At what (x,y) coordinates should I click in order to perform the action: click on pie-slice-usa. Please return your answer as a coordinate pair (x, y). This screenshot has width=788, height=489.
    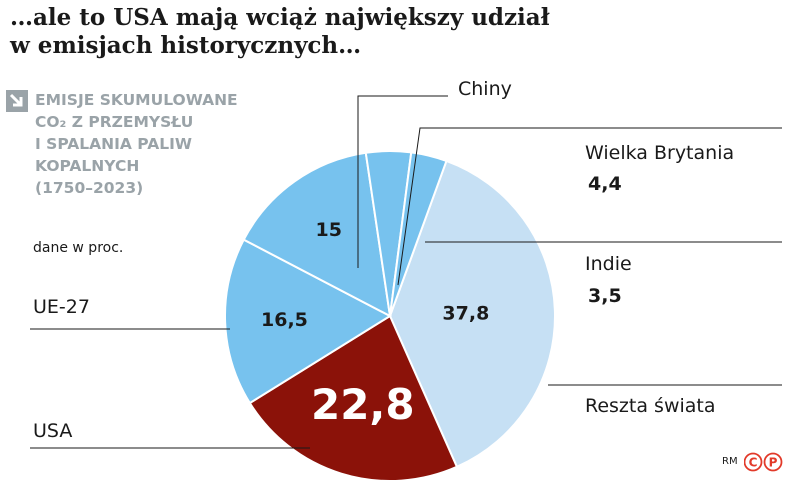
    Looking at the image, I should click on (353, 398).